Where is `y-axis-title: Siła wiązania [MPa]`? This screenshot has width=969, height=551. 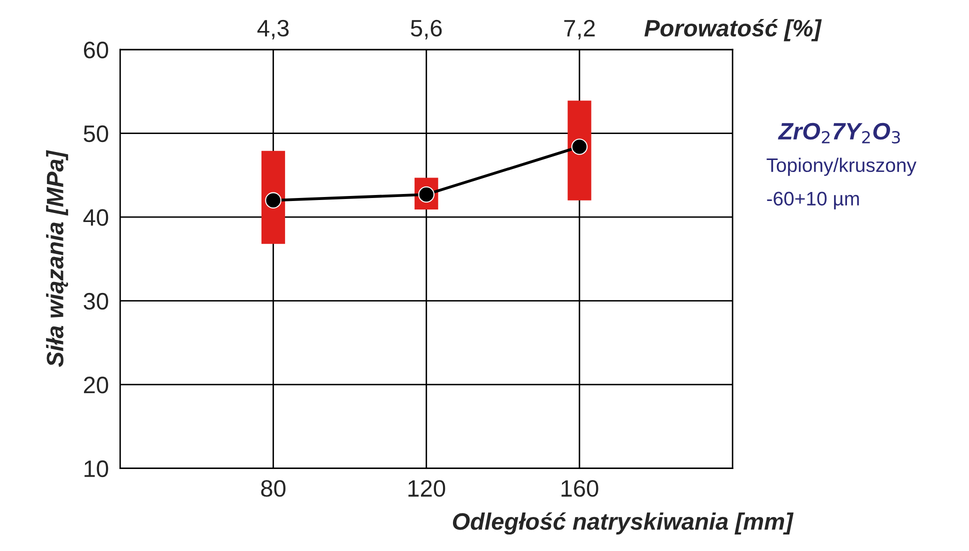
y-axis-title: Siła wiązania [MPa] is located at coordinates (57, 258).